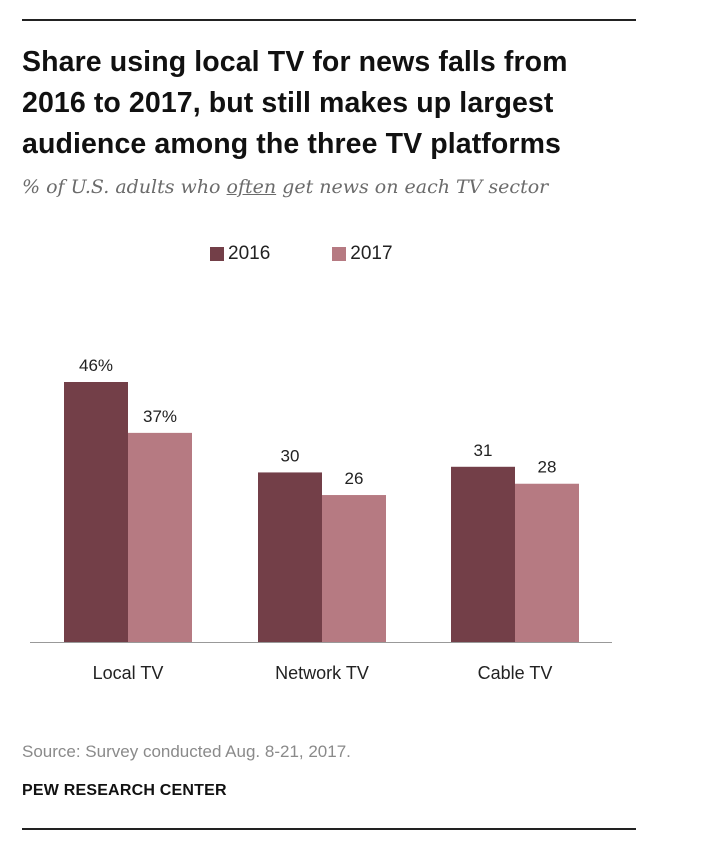 The width and height of the screenshot is (722, 850). I want to click on bar-local-tv-2017, so click(160, 537).